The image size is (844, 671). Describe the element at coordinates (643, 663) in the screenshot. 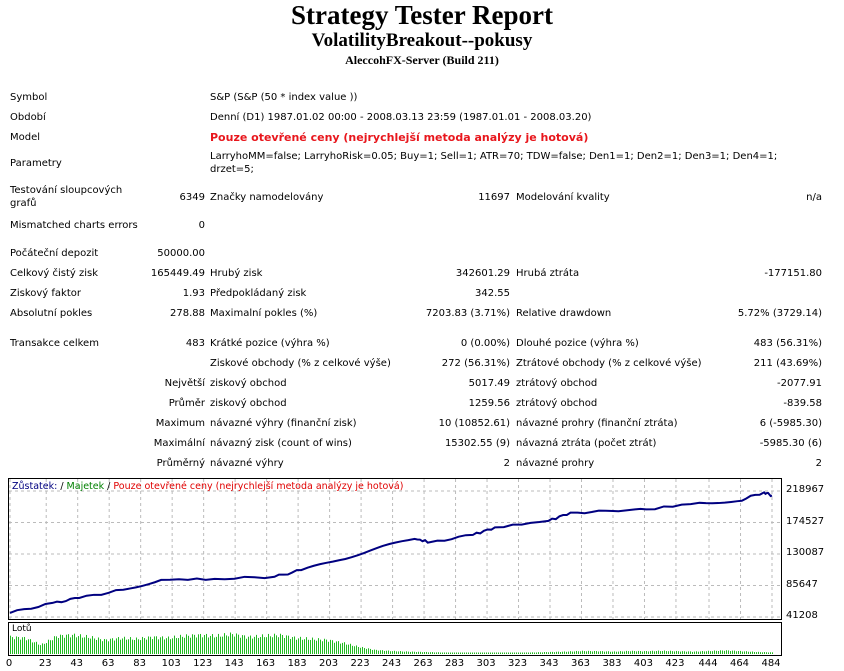

I see `x-tick-label: 403` at that location.